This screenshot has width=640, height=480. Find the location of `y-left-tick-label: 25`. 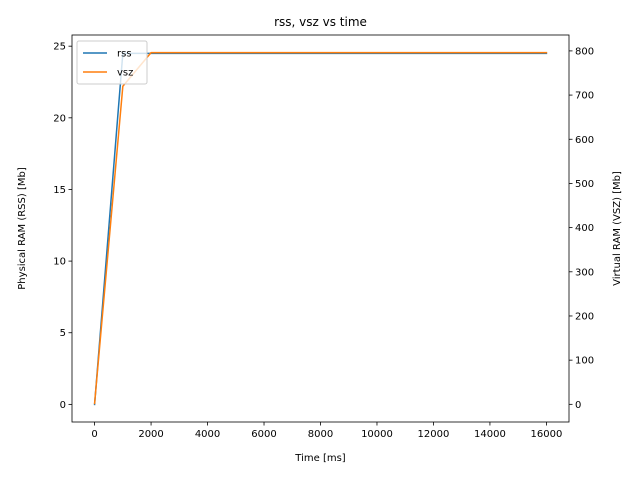

y-left-tick-label: 25 is located at coordinates (59, 47).